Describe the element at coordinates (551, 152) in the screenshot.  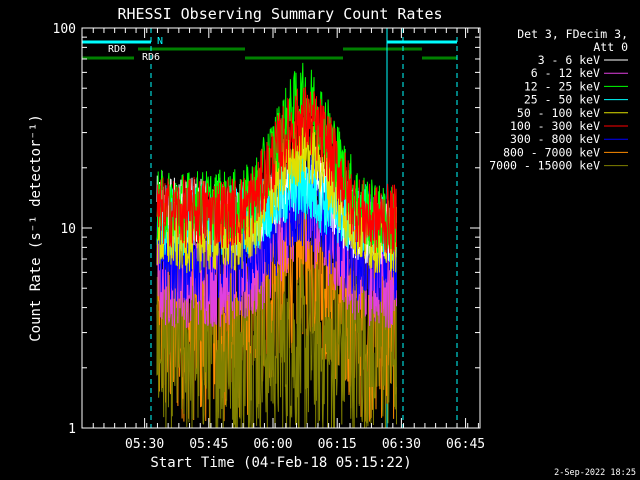
I see `legend-entry-label: 800 - 7000 keV` at that location.